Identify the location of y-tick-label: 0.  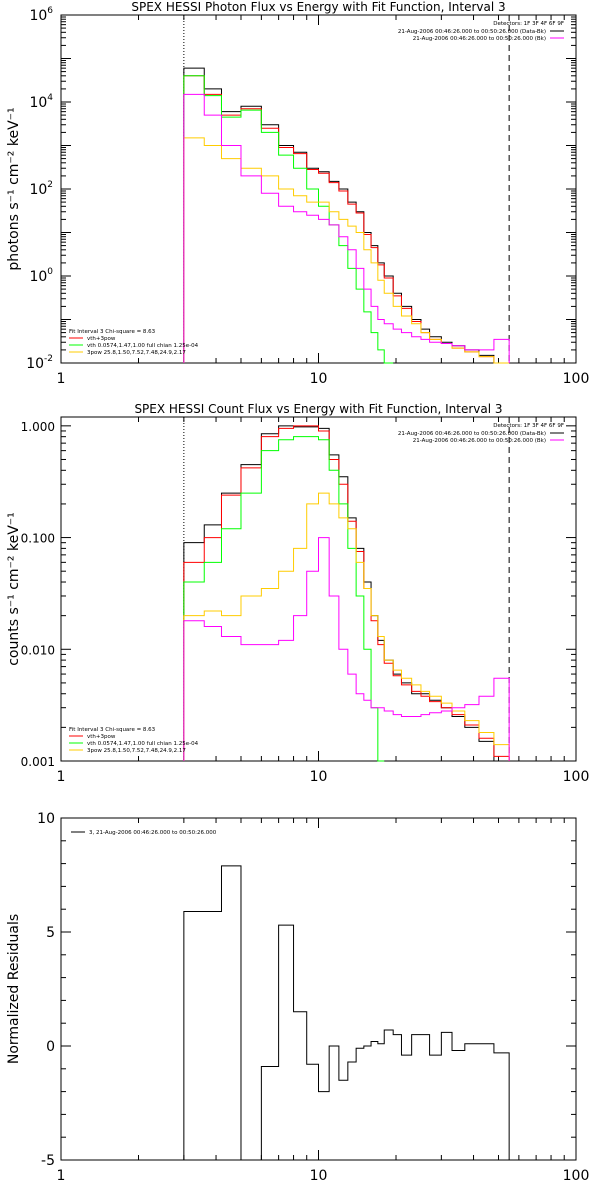
(50, 1047).